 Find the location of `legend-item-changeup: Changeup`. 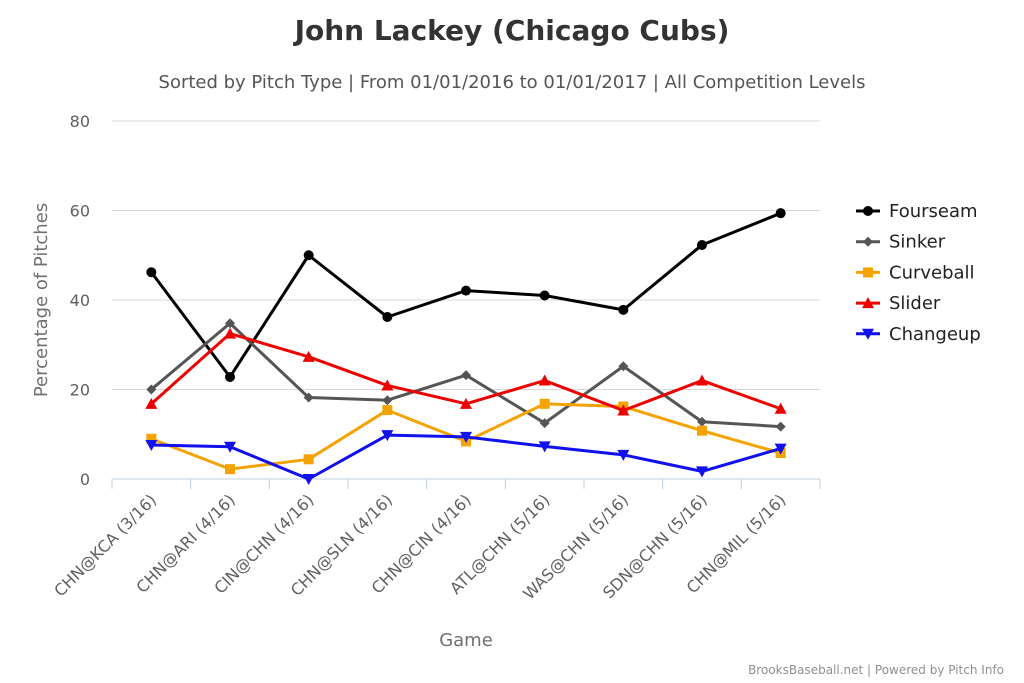

legend-item-changeup: Changeup is located at coordinates (918, 334).